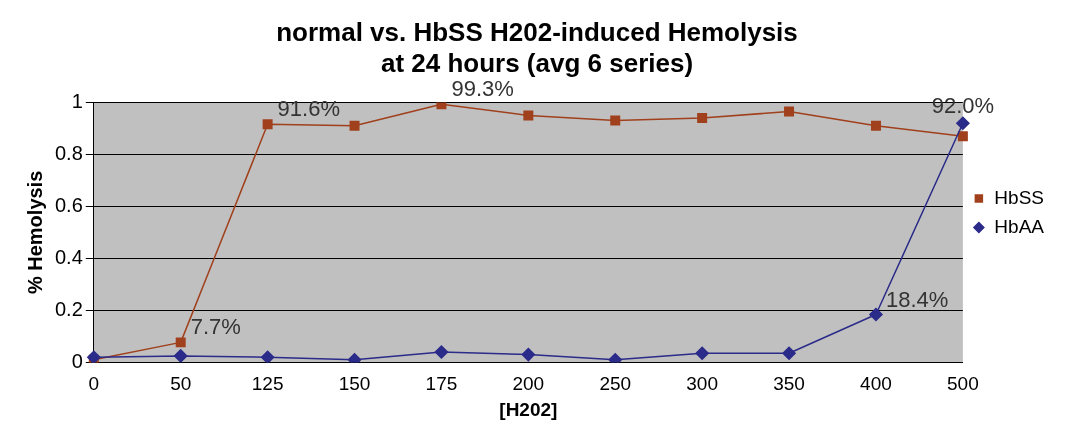 Image resolution: width=1074 pixels, height=426 pixels. Describe the element at coordinates (1019, 226) in the screenshot. I see `legend-label: HbAA` at that location.